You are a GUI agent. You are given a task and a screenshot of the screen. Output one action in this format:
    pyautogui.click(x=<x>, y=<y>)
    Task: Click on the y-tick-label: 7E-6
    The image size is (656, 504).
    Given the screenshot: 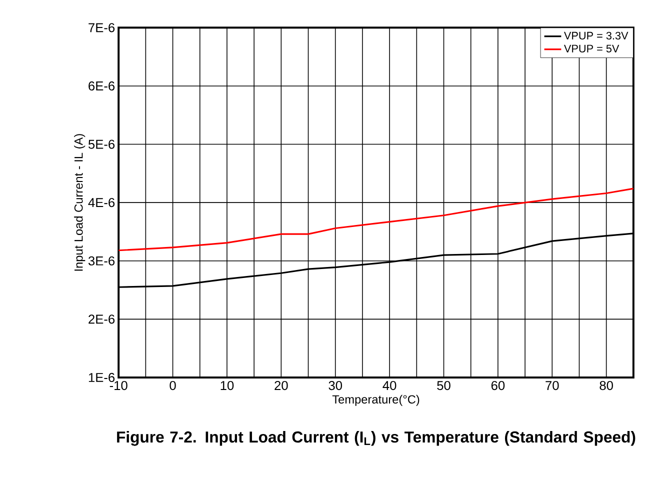 What is the action you would take?
    pyautogui.click(x=101, y=27)
    